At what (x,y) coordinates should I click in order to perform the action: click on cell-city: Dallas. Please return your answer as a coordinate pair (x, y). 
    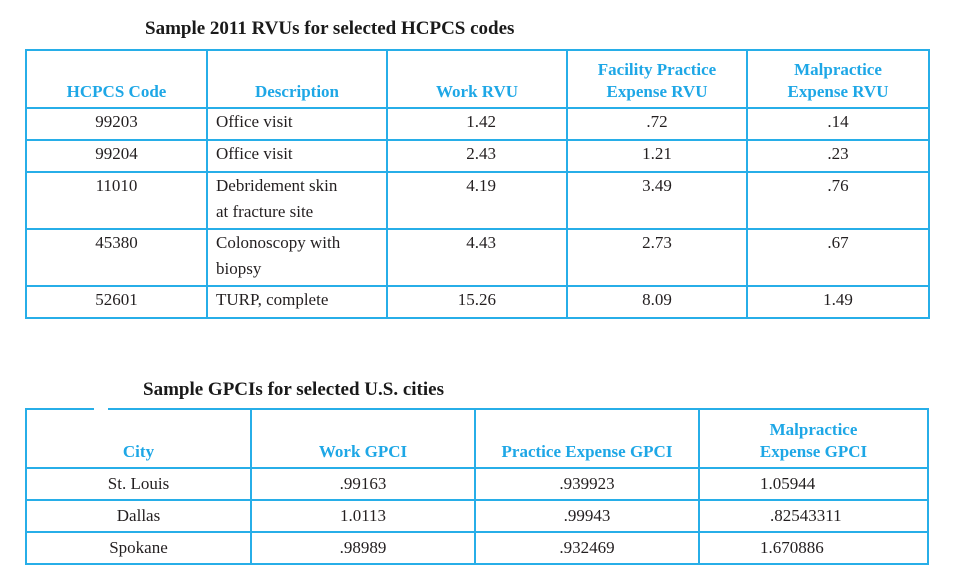
    Looking at the image, I should click on (138, 516).